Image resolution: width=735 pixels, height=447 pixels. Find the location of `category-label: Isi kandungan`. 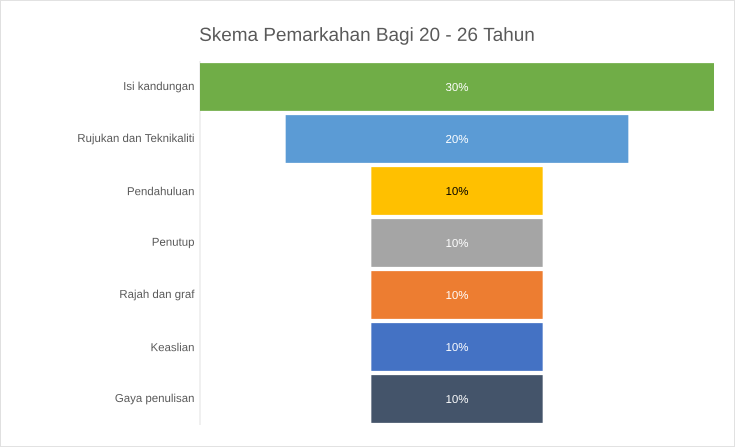

category-label: Isi kandungan is located at coordinates (159, 87).